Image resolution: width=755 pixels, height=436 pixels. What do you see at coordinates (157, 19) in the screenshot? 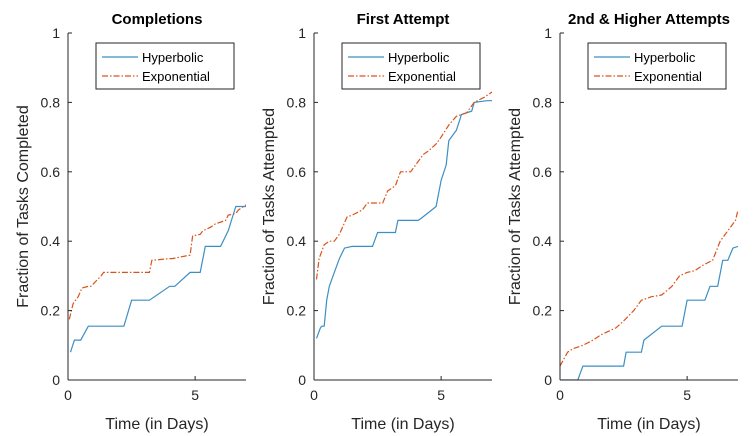
I see `subplot-title: Completions` at bounding box center [157, 19].